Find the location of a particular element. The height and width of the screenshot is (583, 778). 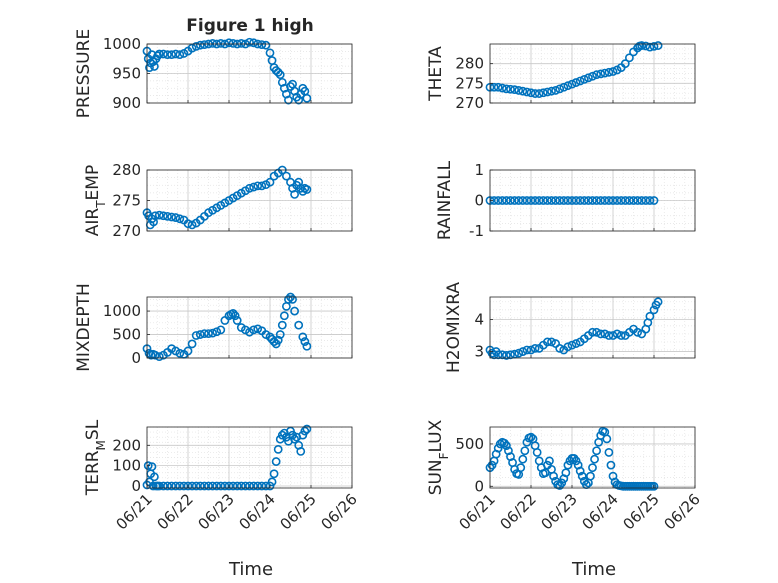

subplot-mixdepth: 0 500 1000 MIXDEPTH is located at coordinates (213, 327).